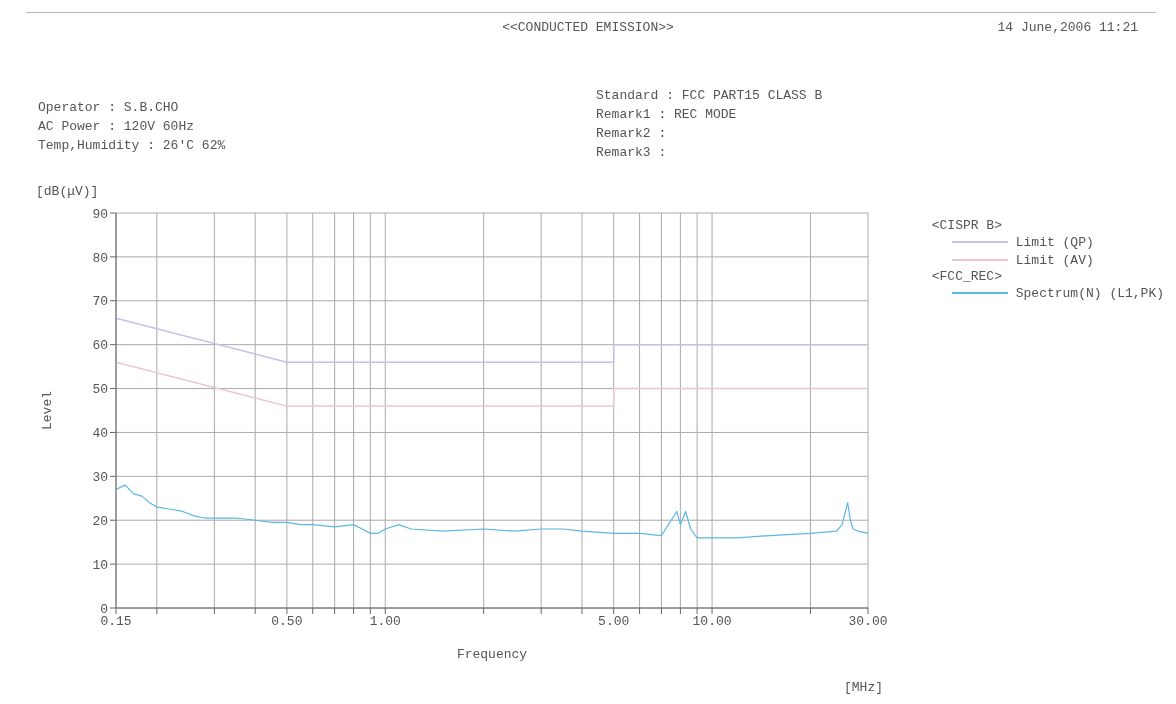 This screenshot has width=1176, height=704. I want to click on legend-label: Spectrum(N) (L1,PK), so click(1089, 293).